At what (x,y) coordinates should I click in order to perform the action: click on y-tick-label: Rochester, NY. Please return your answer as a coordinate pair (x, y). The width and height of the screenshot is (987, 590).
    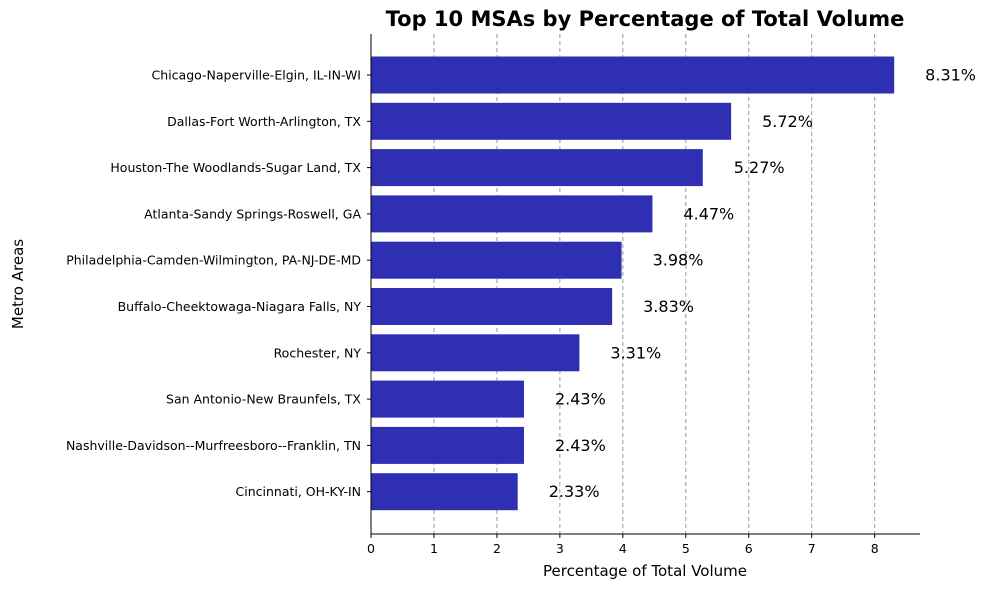
    Looking at the image, I should click on (318, 352).